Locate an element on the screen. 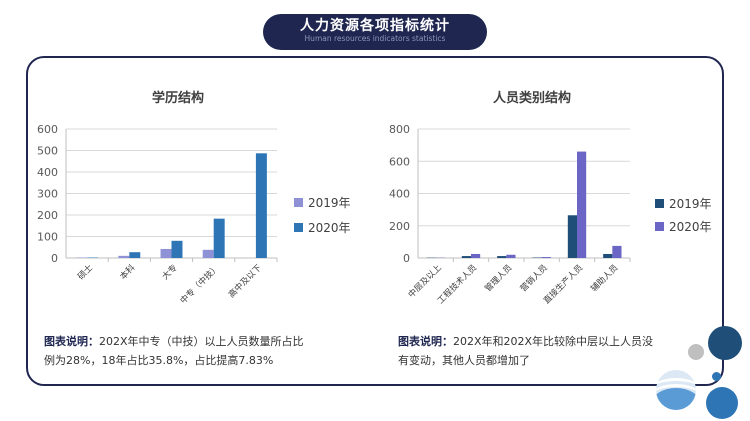 This screenshot has height=421, width=750. page-subtitle: Human resources indicators statistics is located at coordinates (375, 38).